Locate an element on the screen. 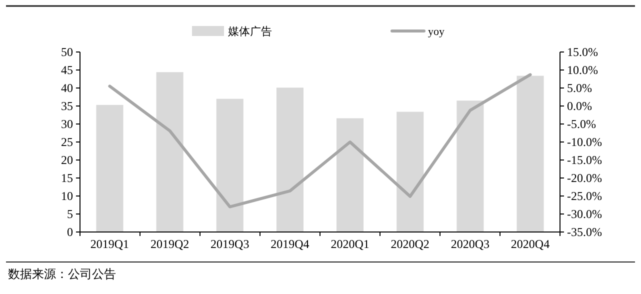 Image resolution: width=641 pixels, height=294 pixels. y2-tick-label: 10.0% is located at coordinates (582, 70).